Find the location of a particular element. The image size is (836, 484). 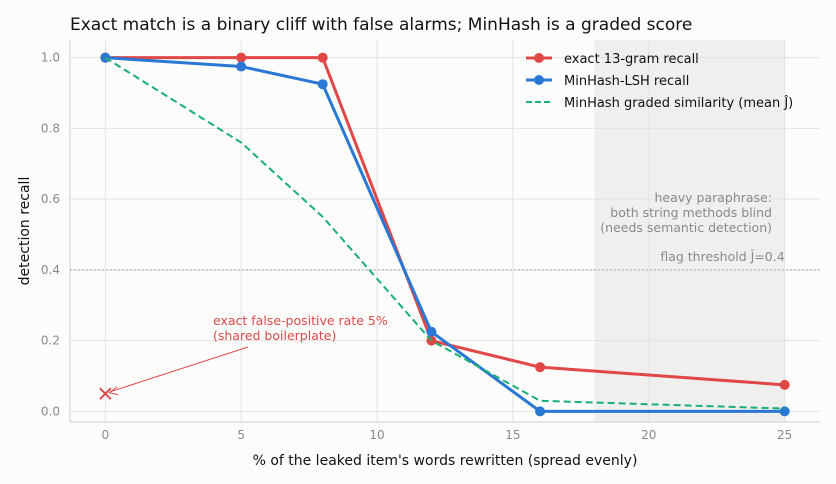

x-tick-label: 20 is located at coordinates (648, 435).